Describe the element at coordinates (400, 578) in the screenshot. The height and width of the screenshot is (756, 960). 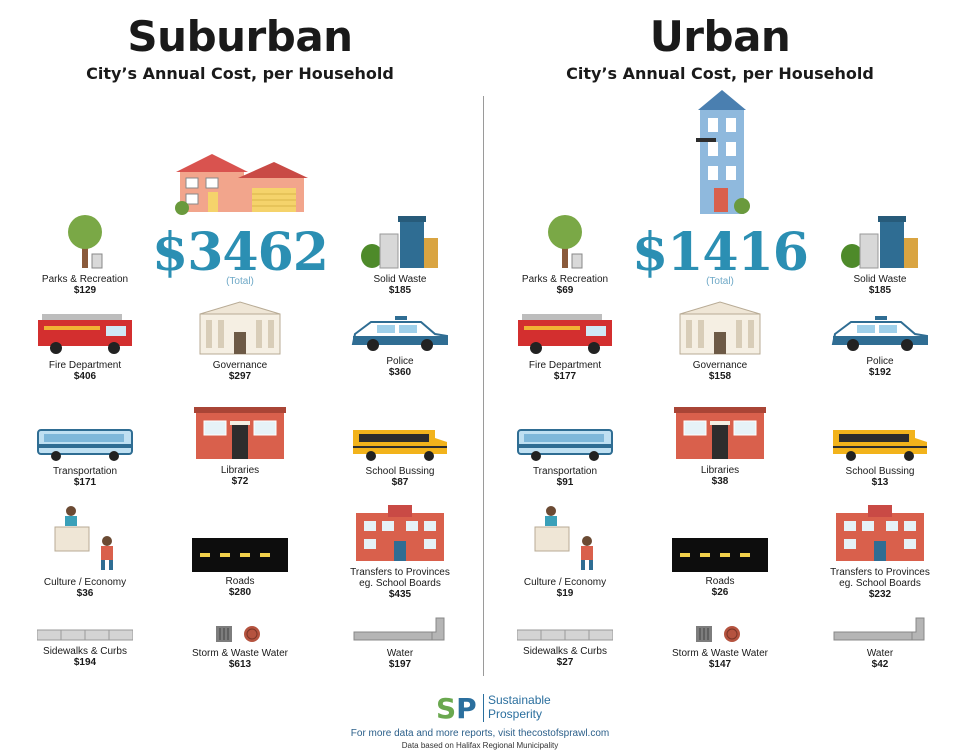
I see `item-label: Transfers to Provinces eg. School Boards` at that location.